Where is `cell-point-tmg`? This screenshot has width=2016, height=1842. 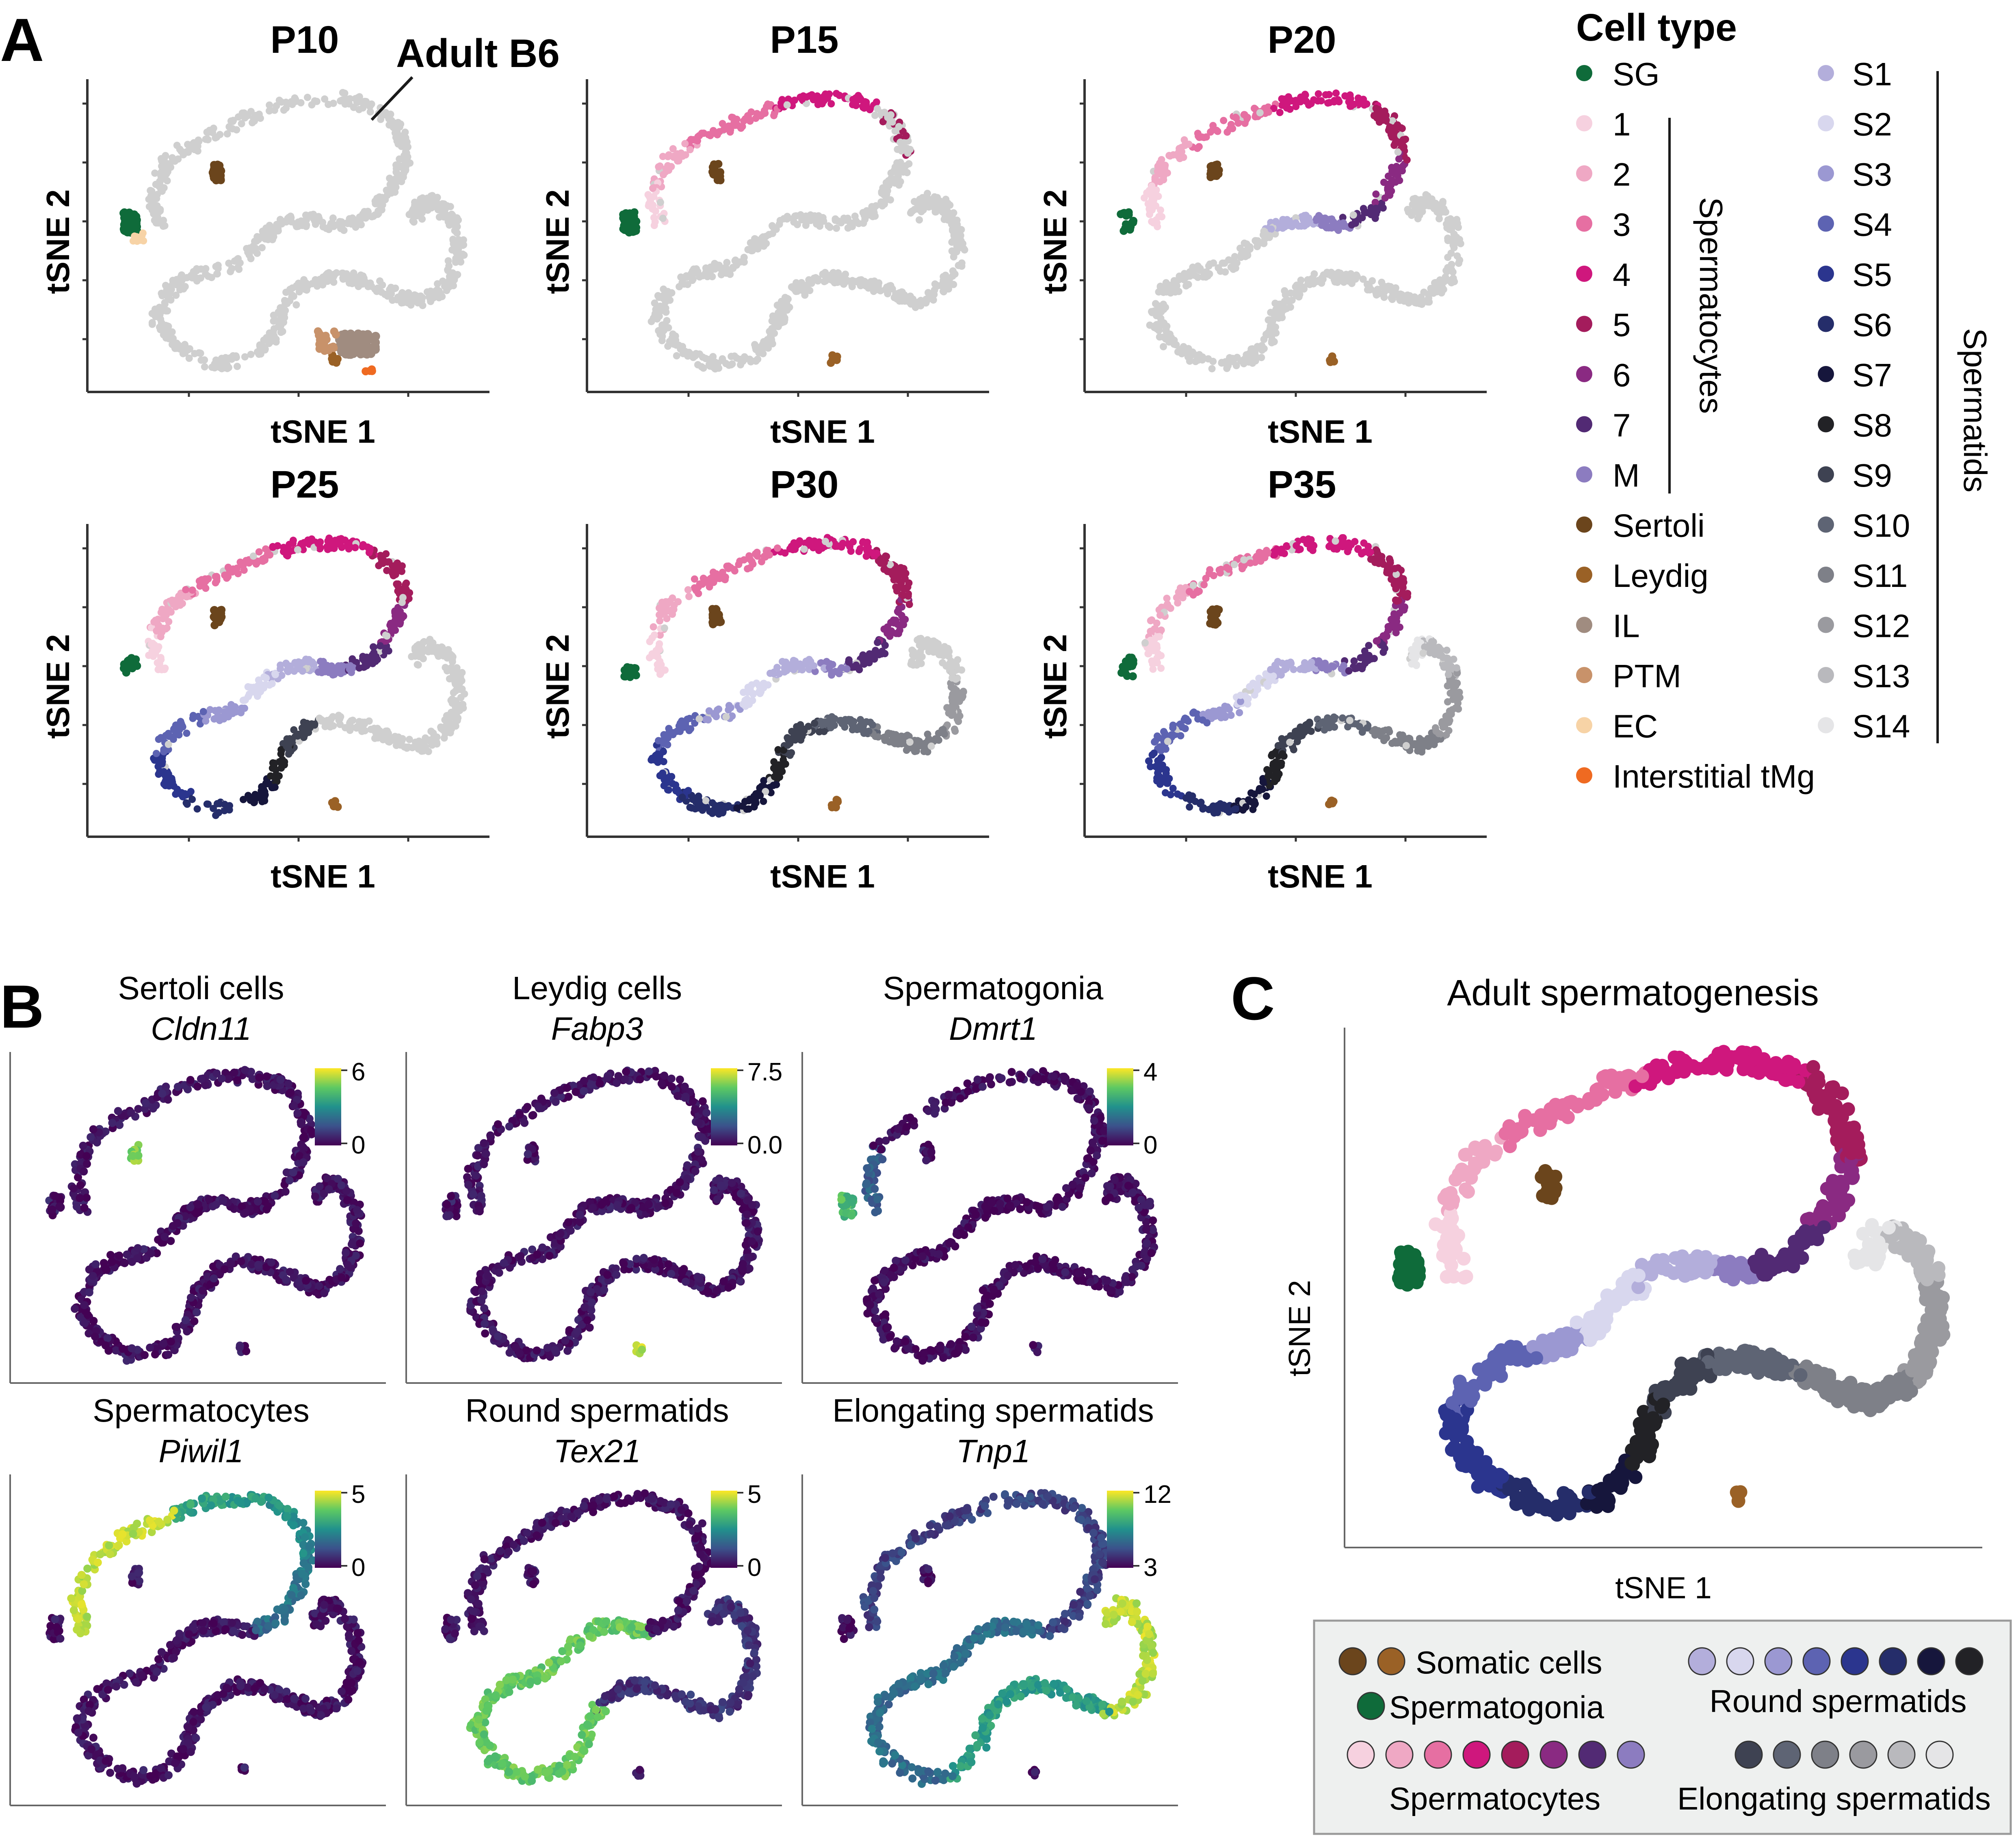 cell-point-tmg is located at coordinates (366, 371).